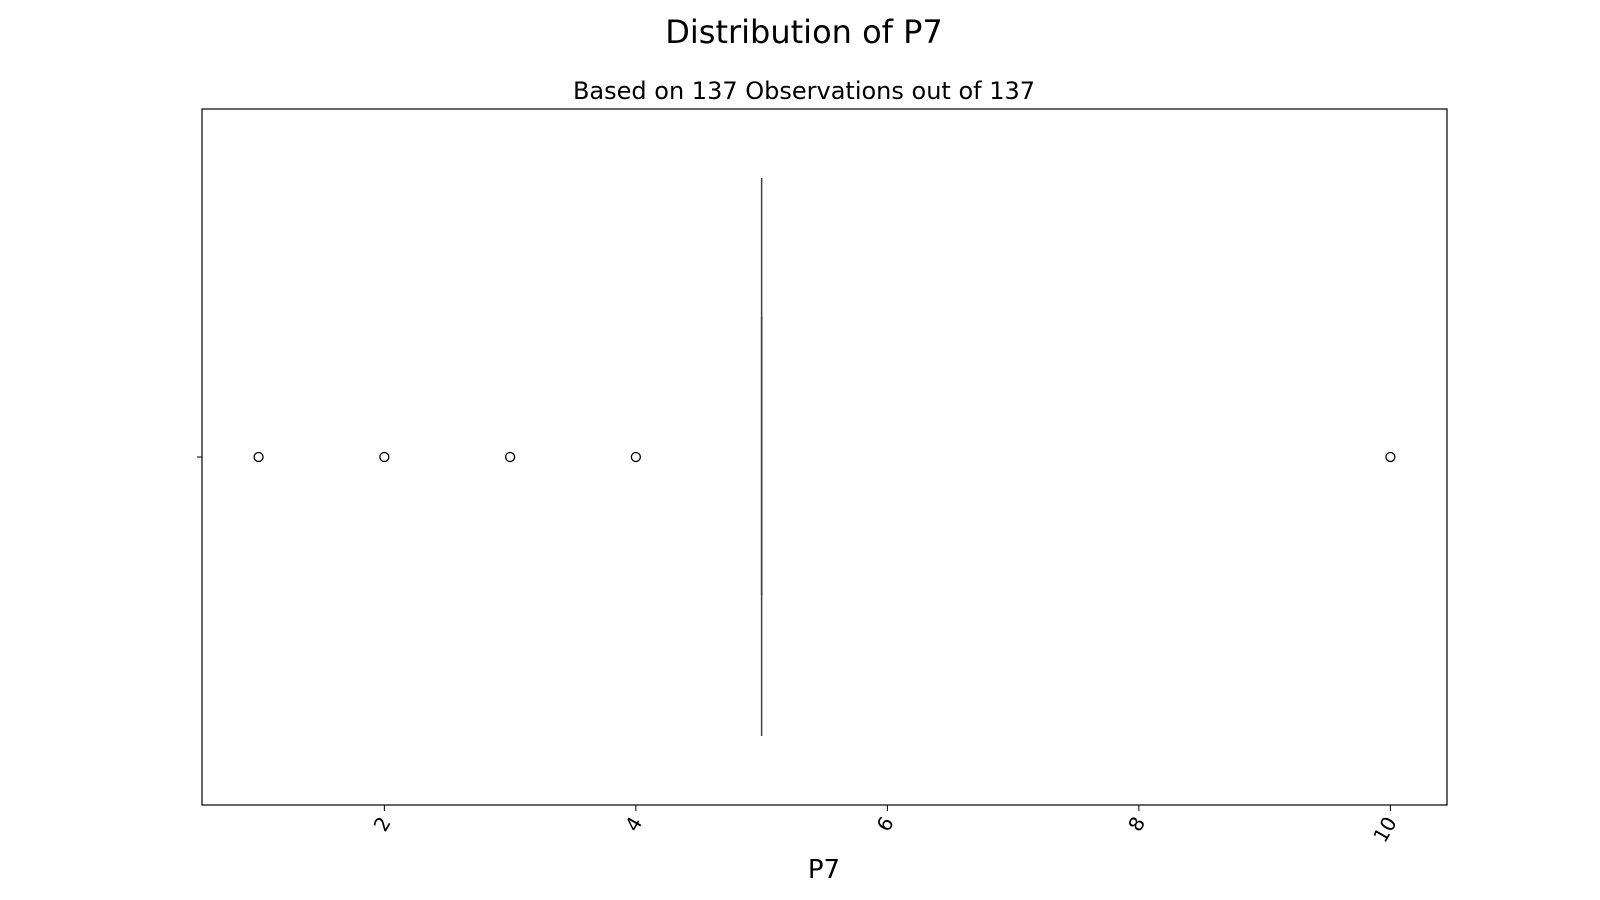 The image size is (1600, 900). What do you see at coordinates (382, 824) in the screenshot?
I see `x-tick-label: 2` at bounding box center [382, 824].